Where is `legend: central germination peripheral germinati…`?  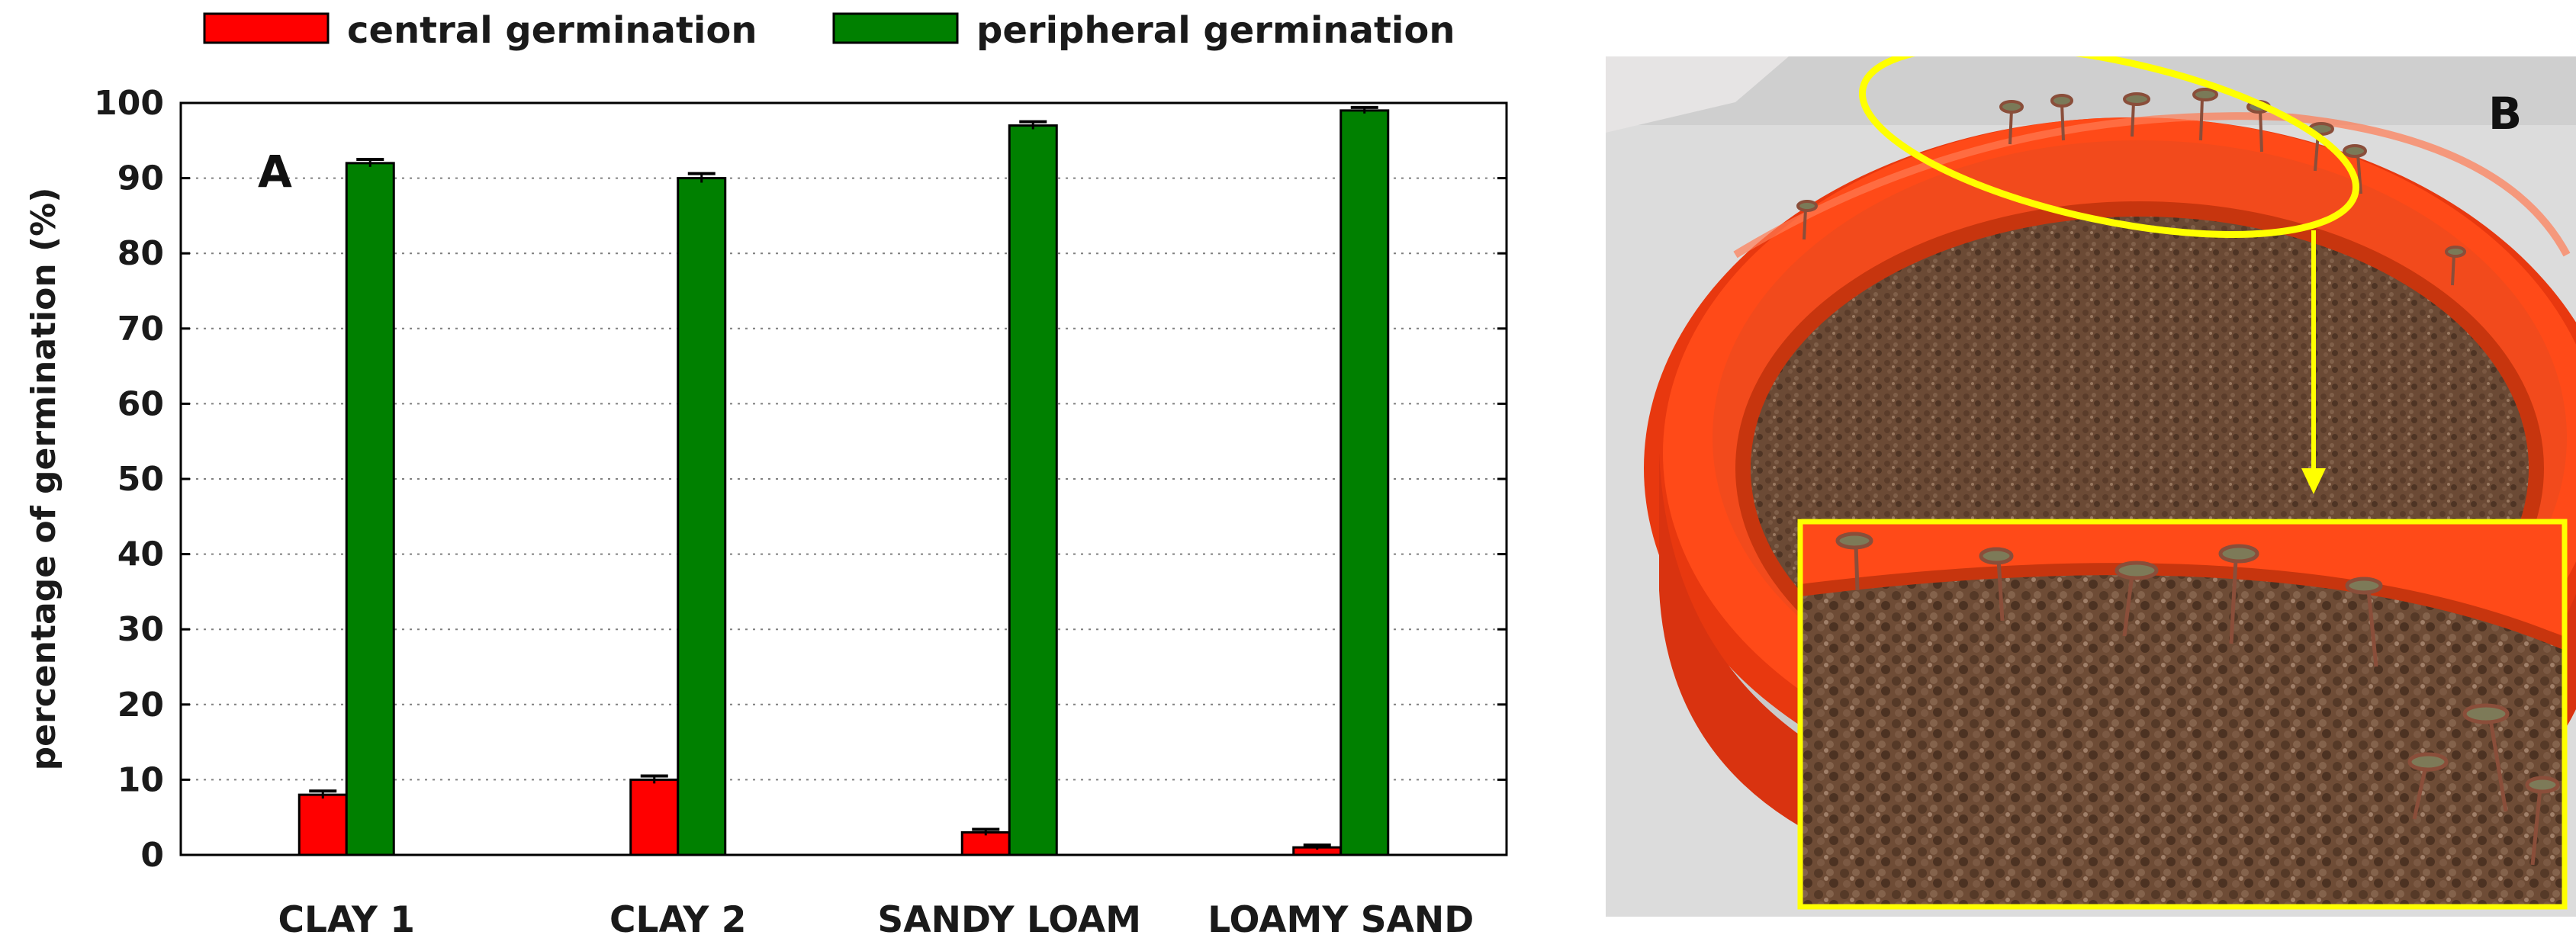
legend: central germination peripheral germinati… is located at coordinates (829, 30).